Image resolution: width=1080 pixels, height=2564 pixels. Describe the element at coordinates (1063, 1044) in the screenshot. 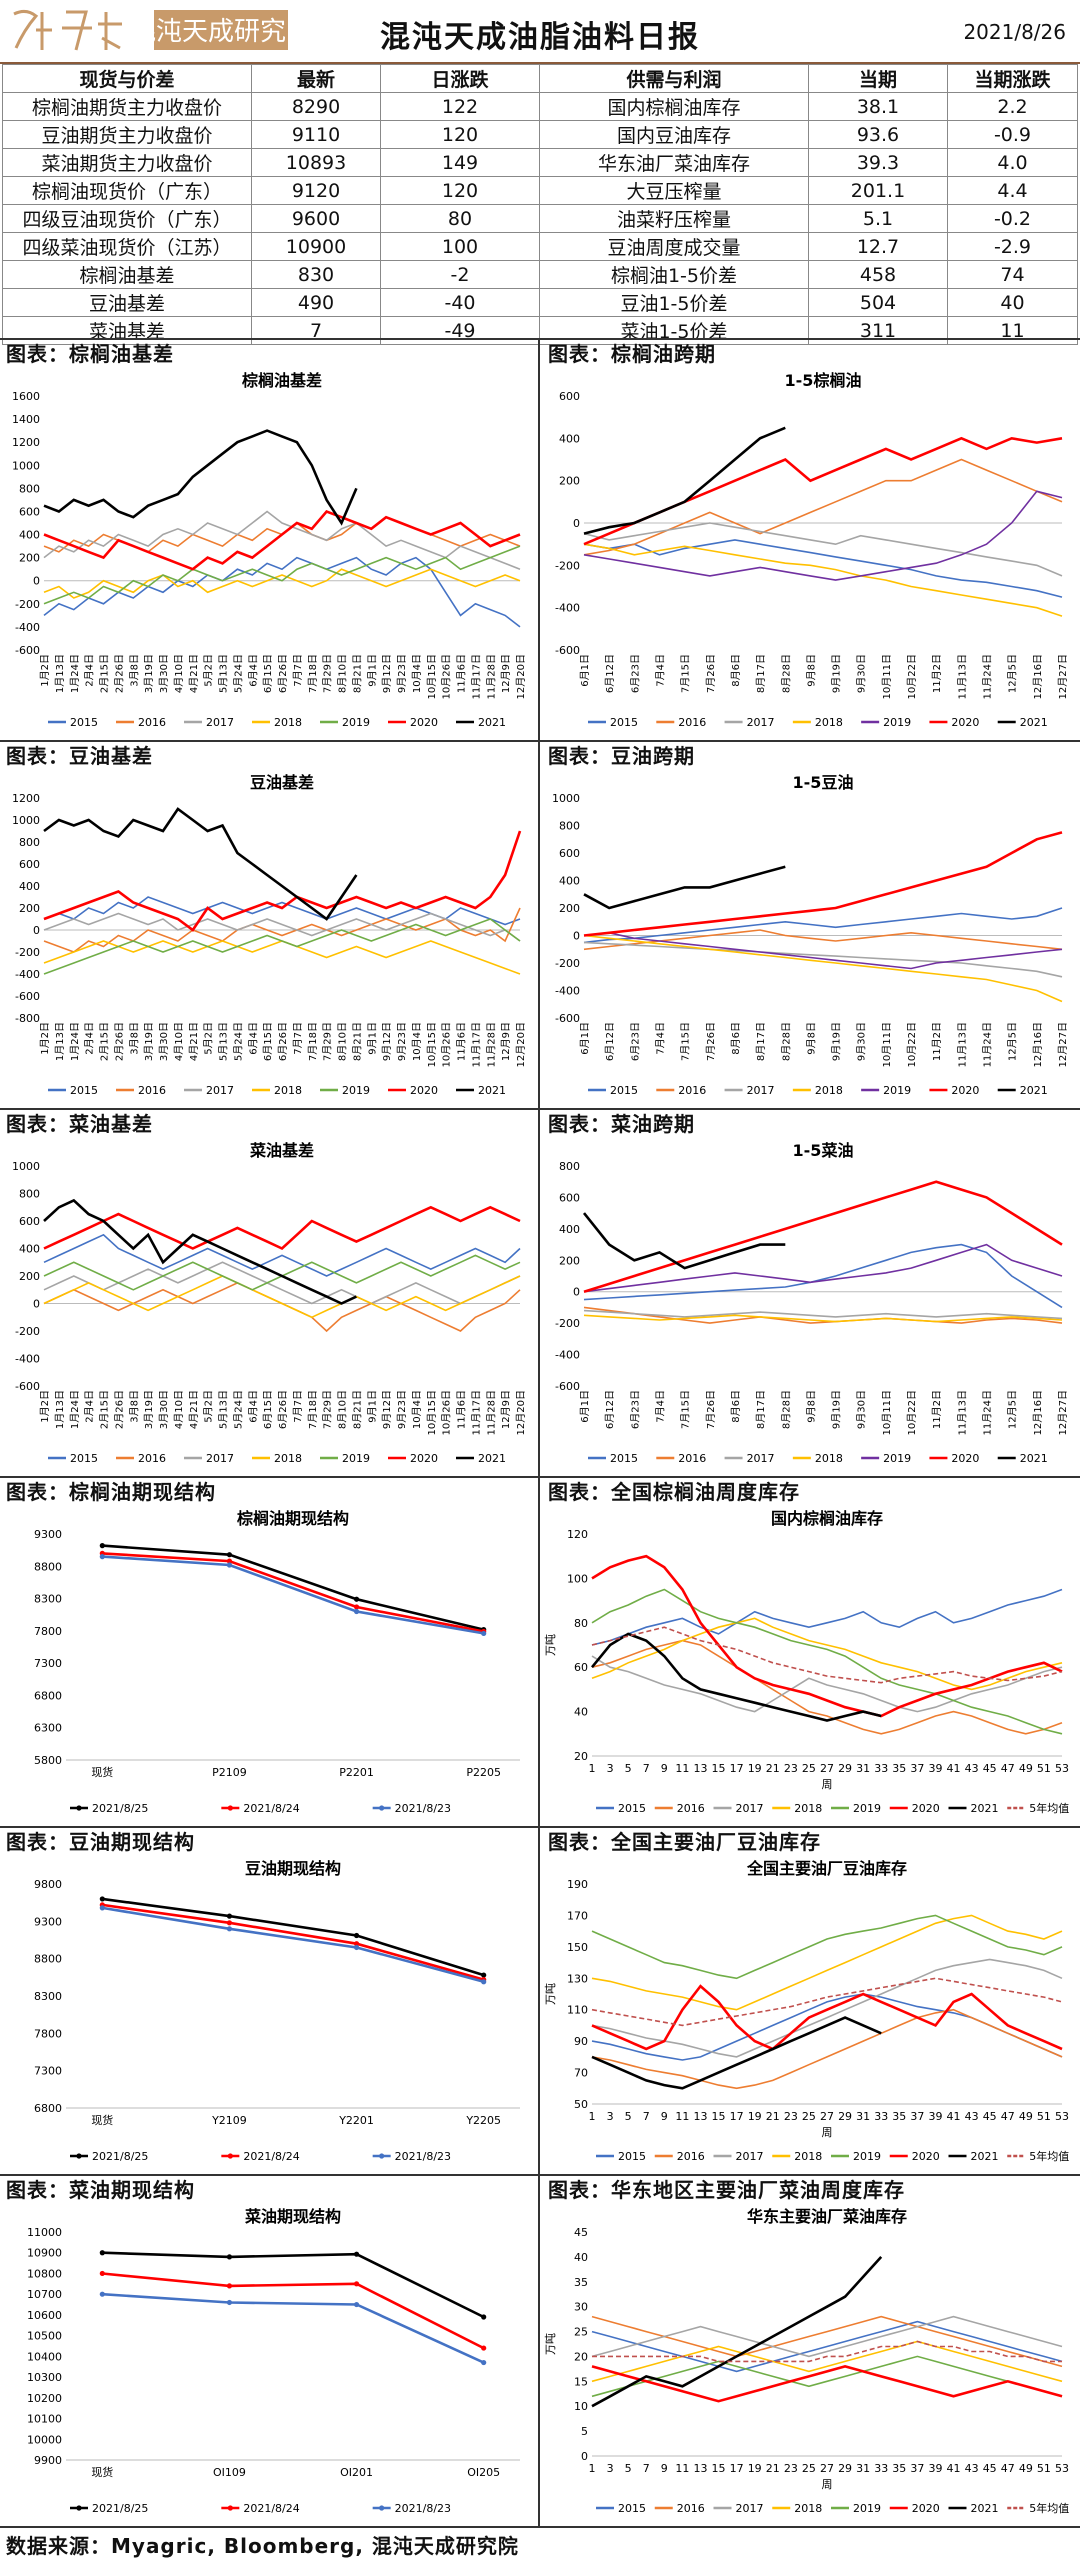

I see `x-tick-label: 12月27日` at that location.